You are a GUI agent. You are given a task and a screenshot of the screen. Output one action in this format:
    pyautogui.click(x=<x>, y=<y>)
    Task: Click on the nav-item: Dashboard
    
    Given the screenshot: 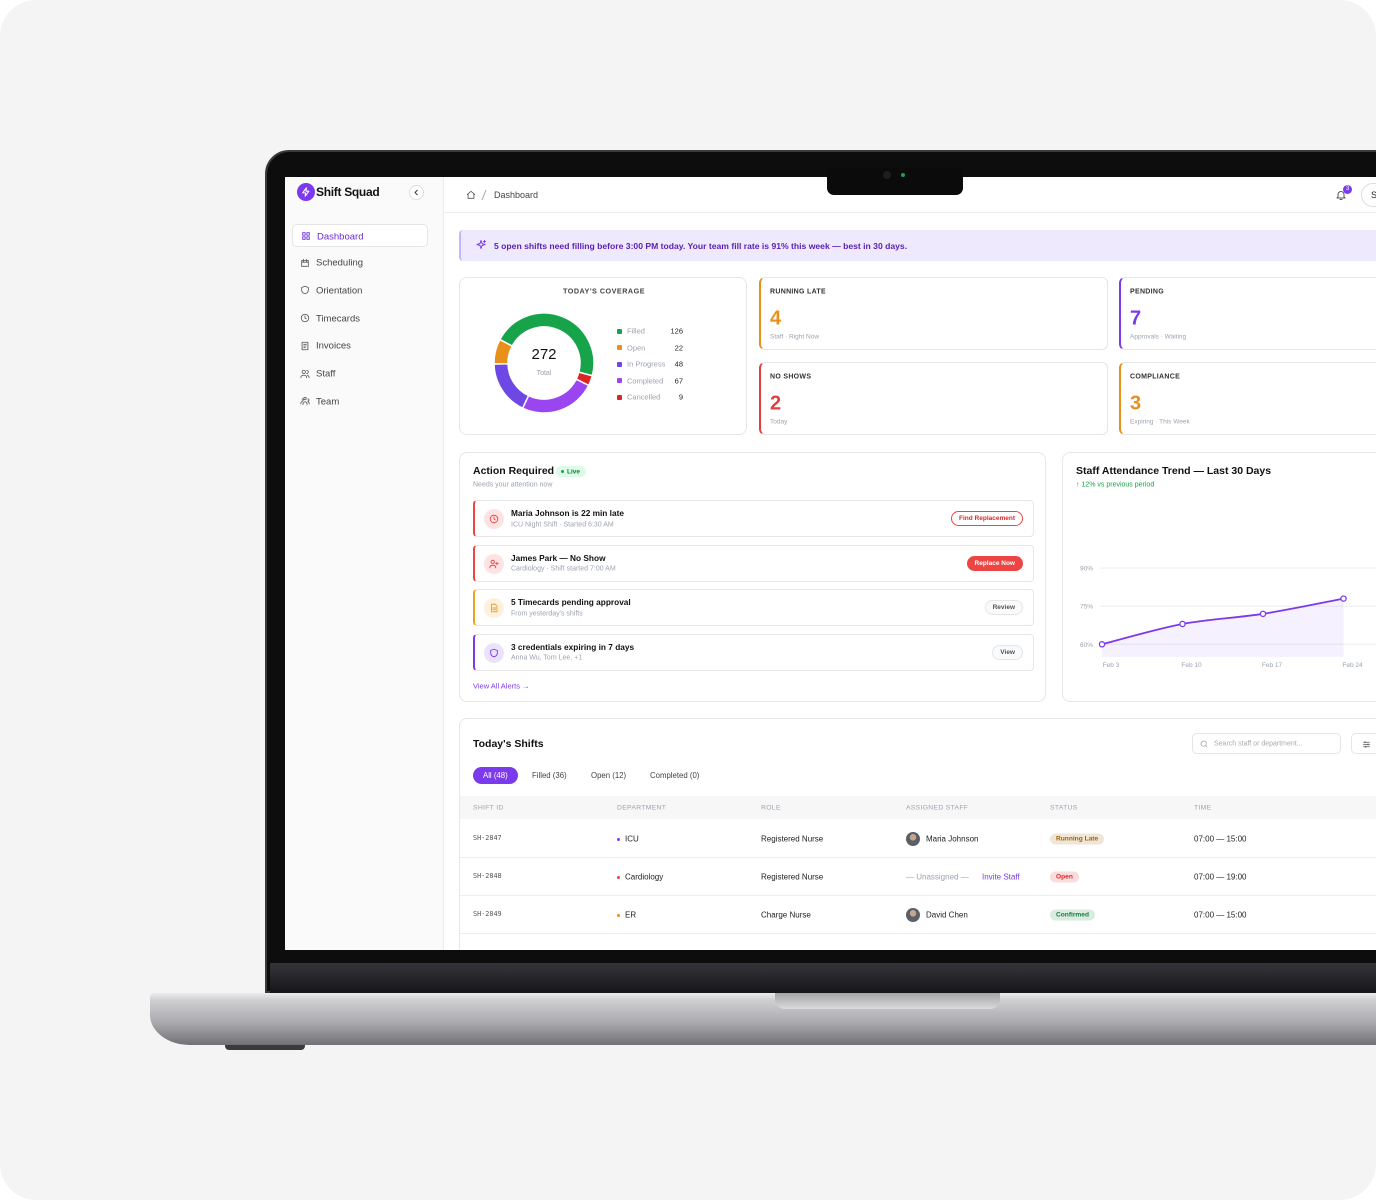 What is the action you would take?
    pyautogui.click(x=360, y=235)
    